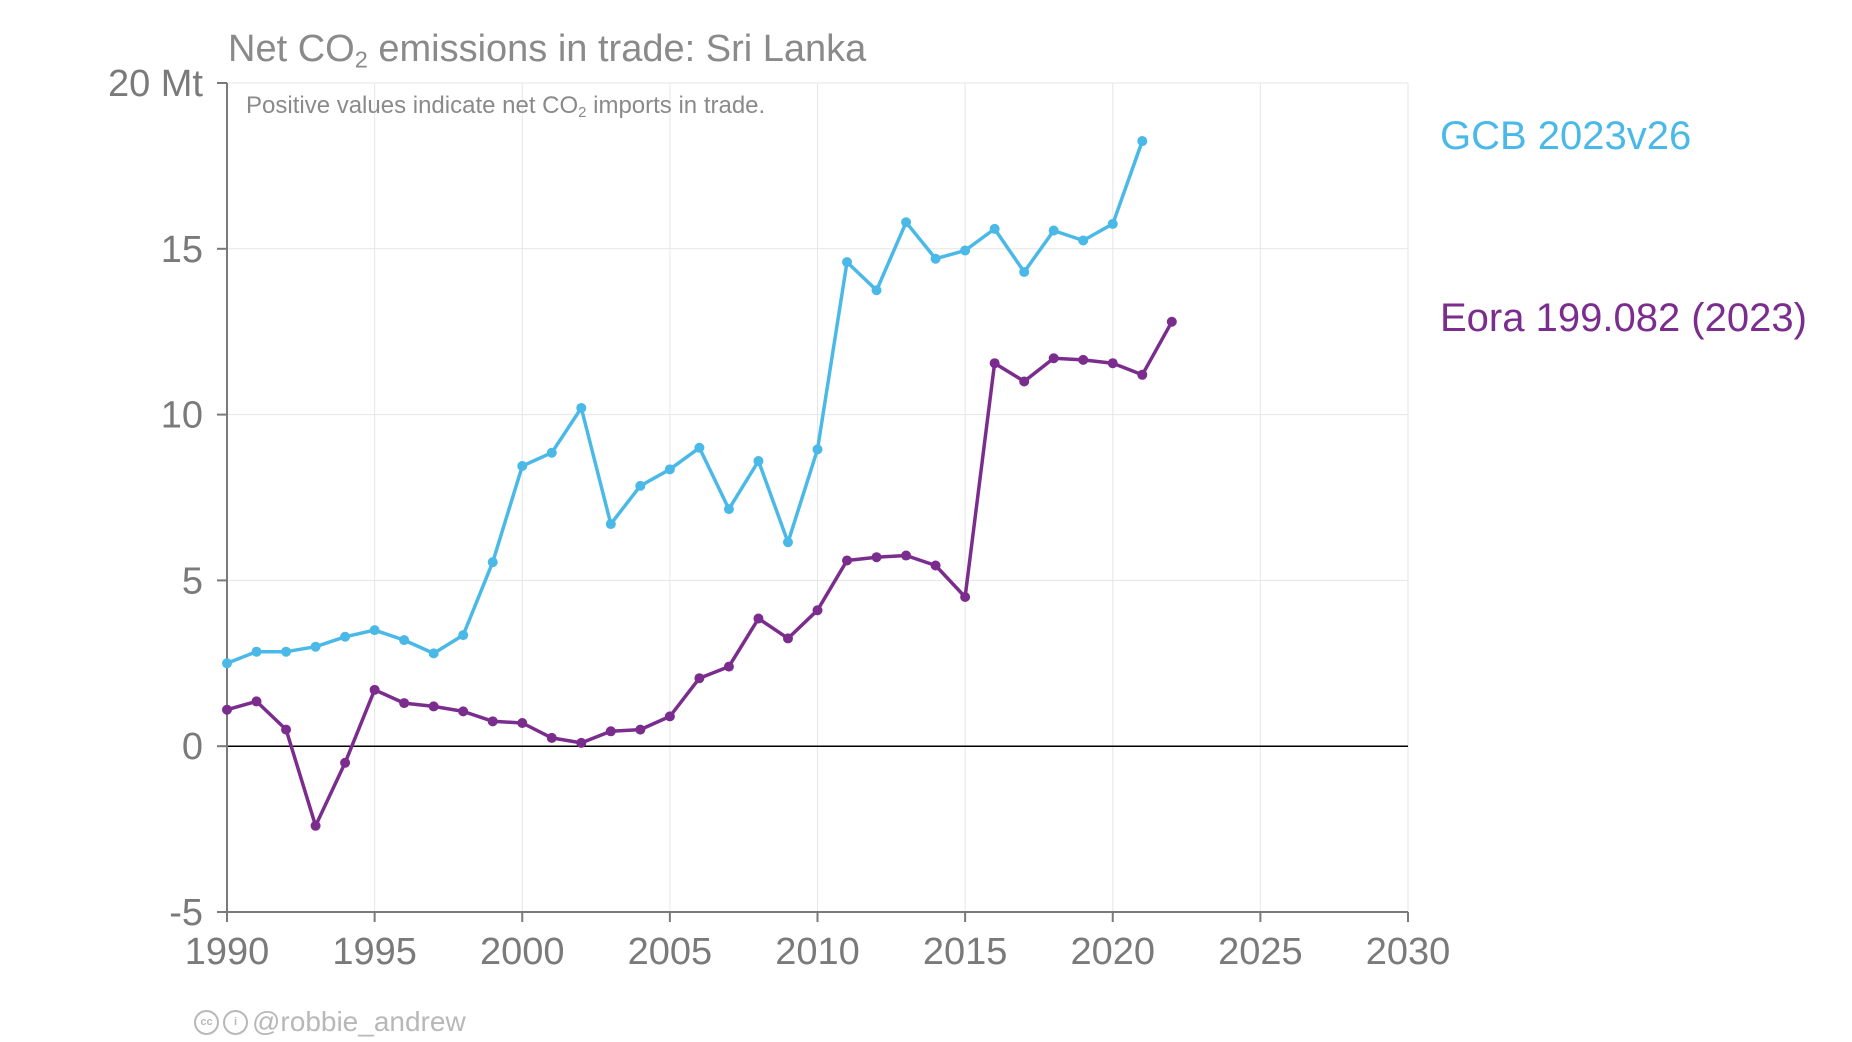 Image resolution: width=1852 pixels, height=1042 pixels. What do you see at coordinates (182, 250) in the screenshot?
I see `y-tick-label: 15` at bounding box center [182, 250].